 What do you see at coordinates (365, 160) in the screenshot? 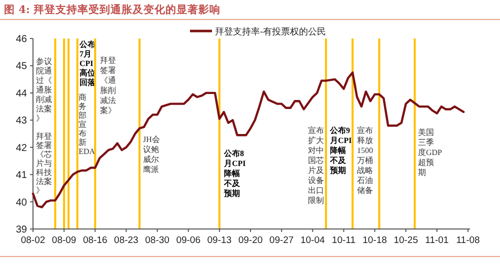
I see `ref-line-label: 宣布释放1500万桶战略石油储备` at bounding box center [365, 160].